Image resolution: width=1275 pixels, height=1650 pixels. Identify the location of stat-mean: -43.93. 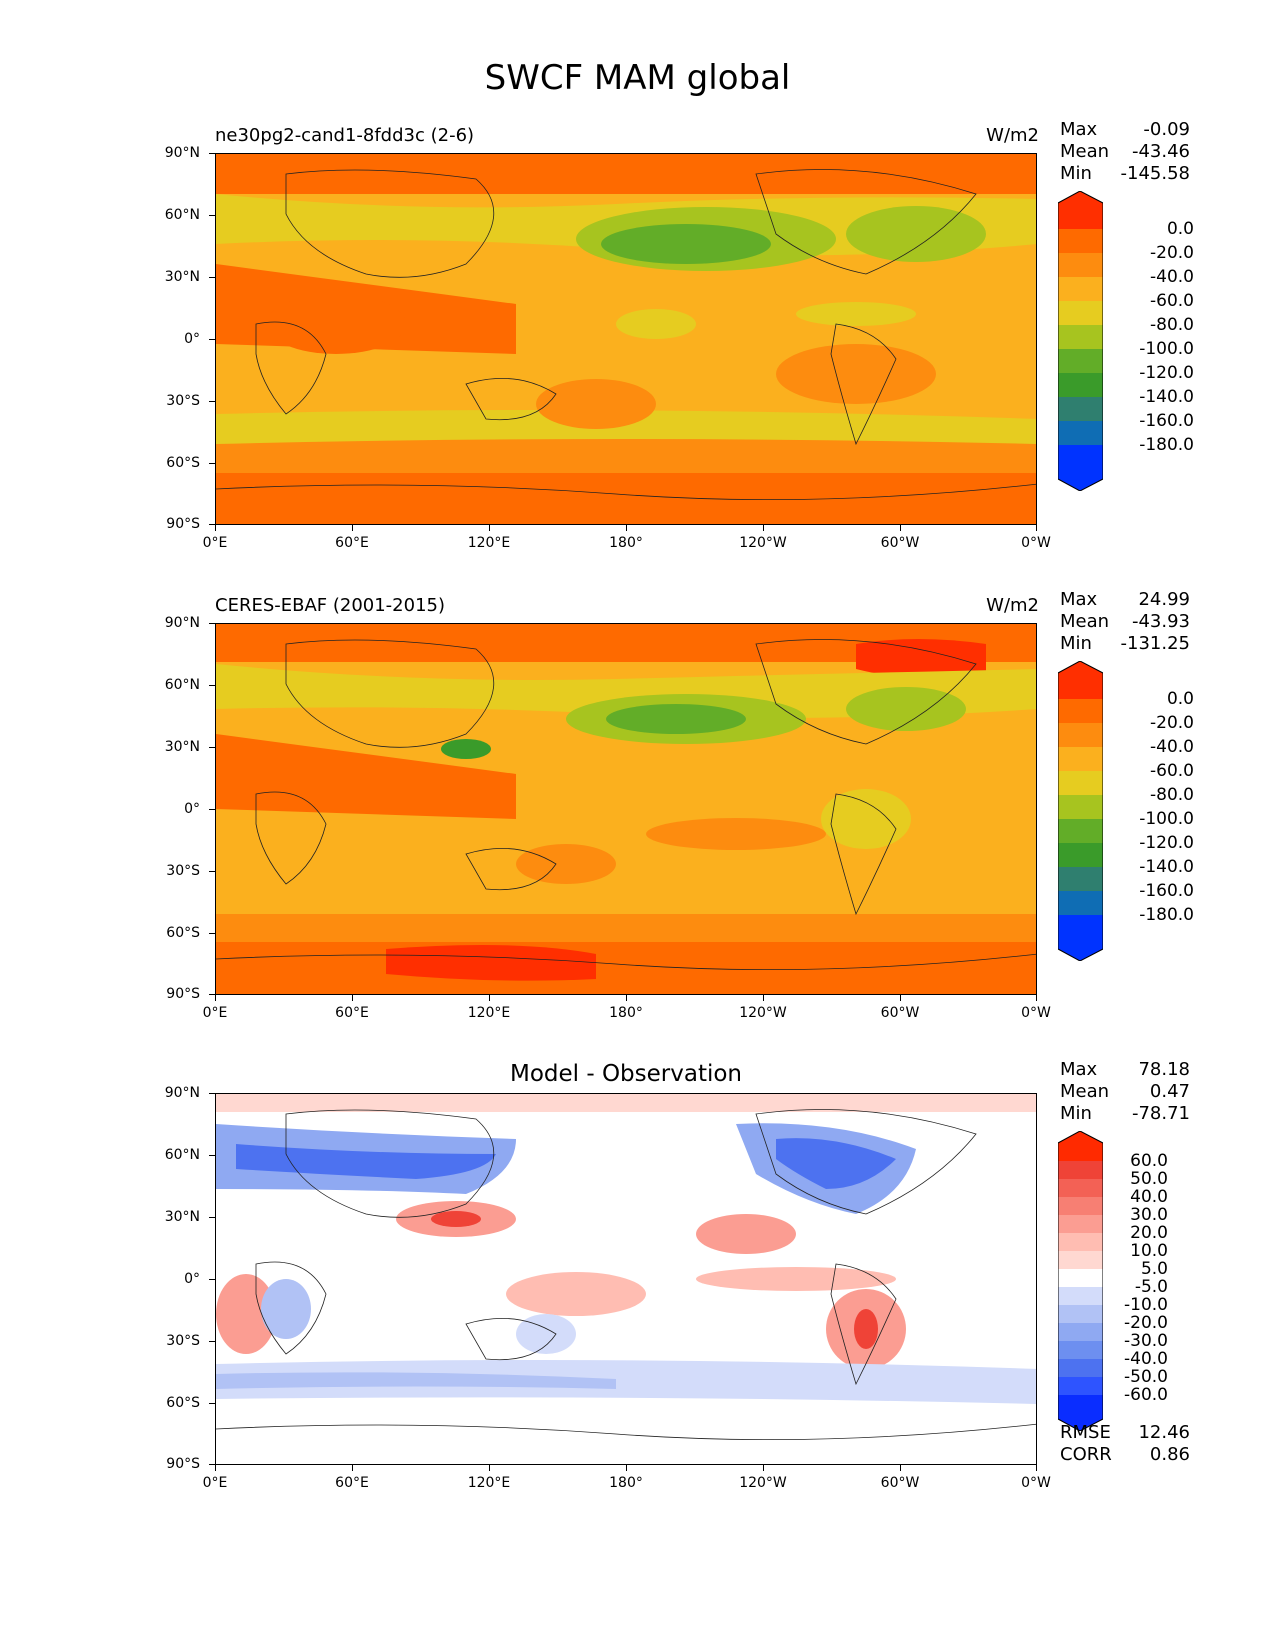
(1160, 621).